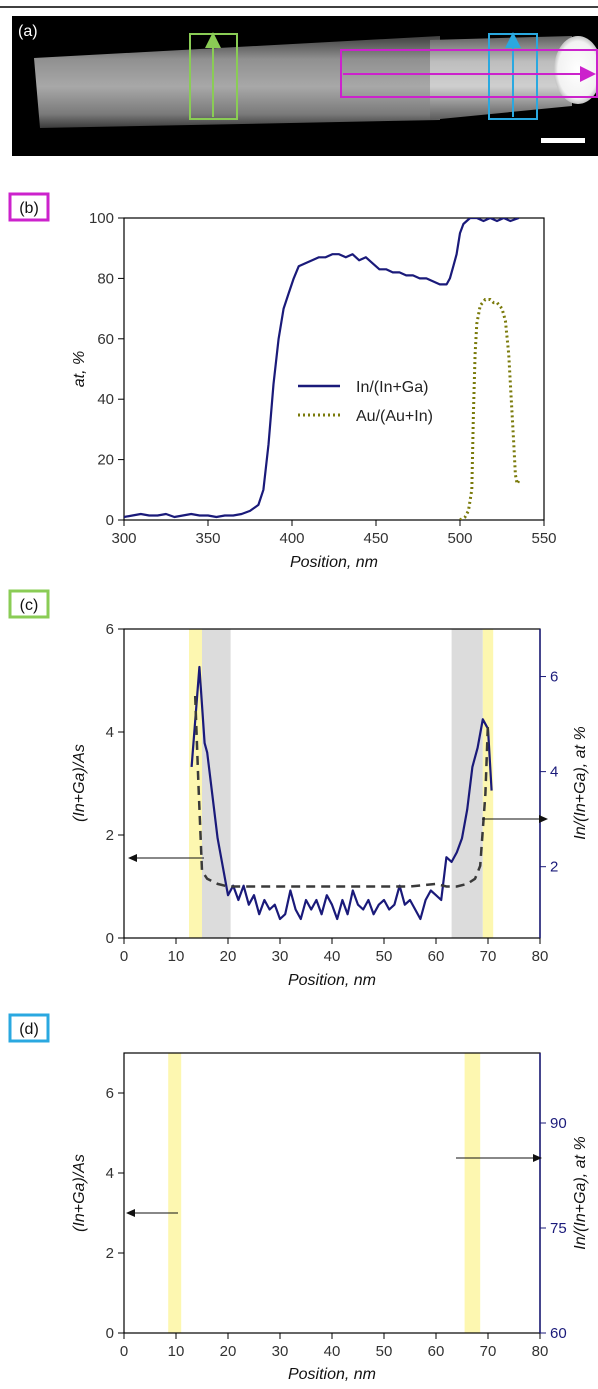  Describe the element at coordinates (558, 1333) in the screenshot. I see `y-right-tick-label: 60` at that location.